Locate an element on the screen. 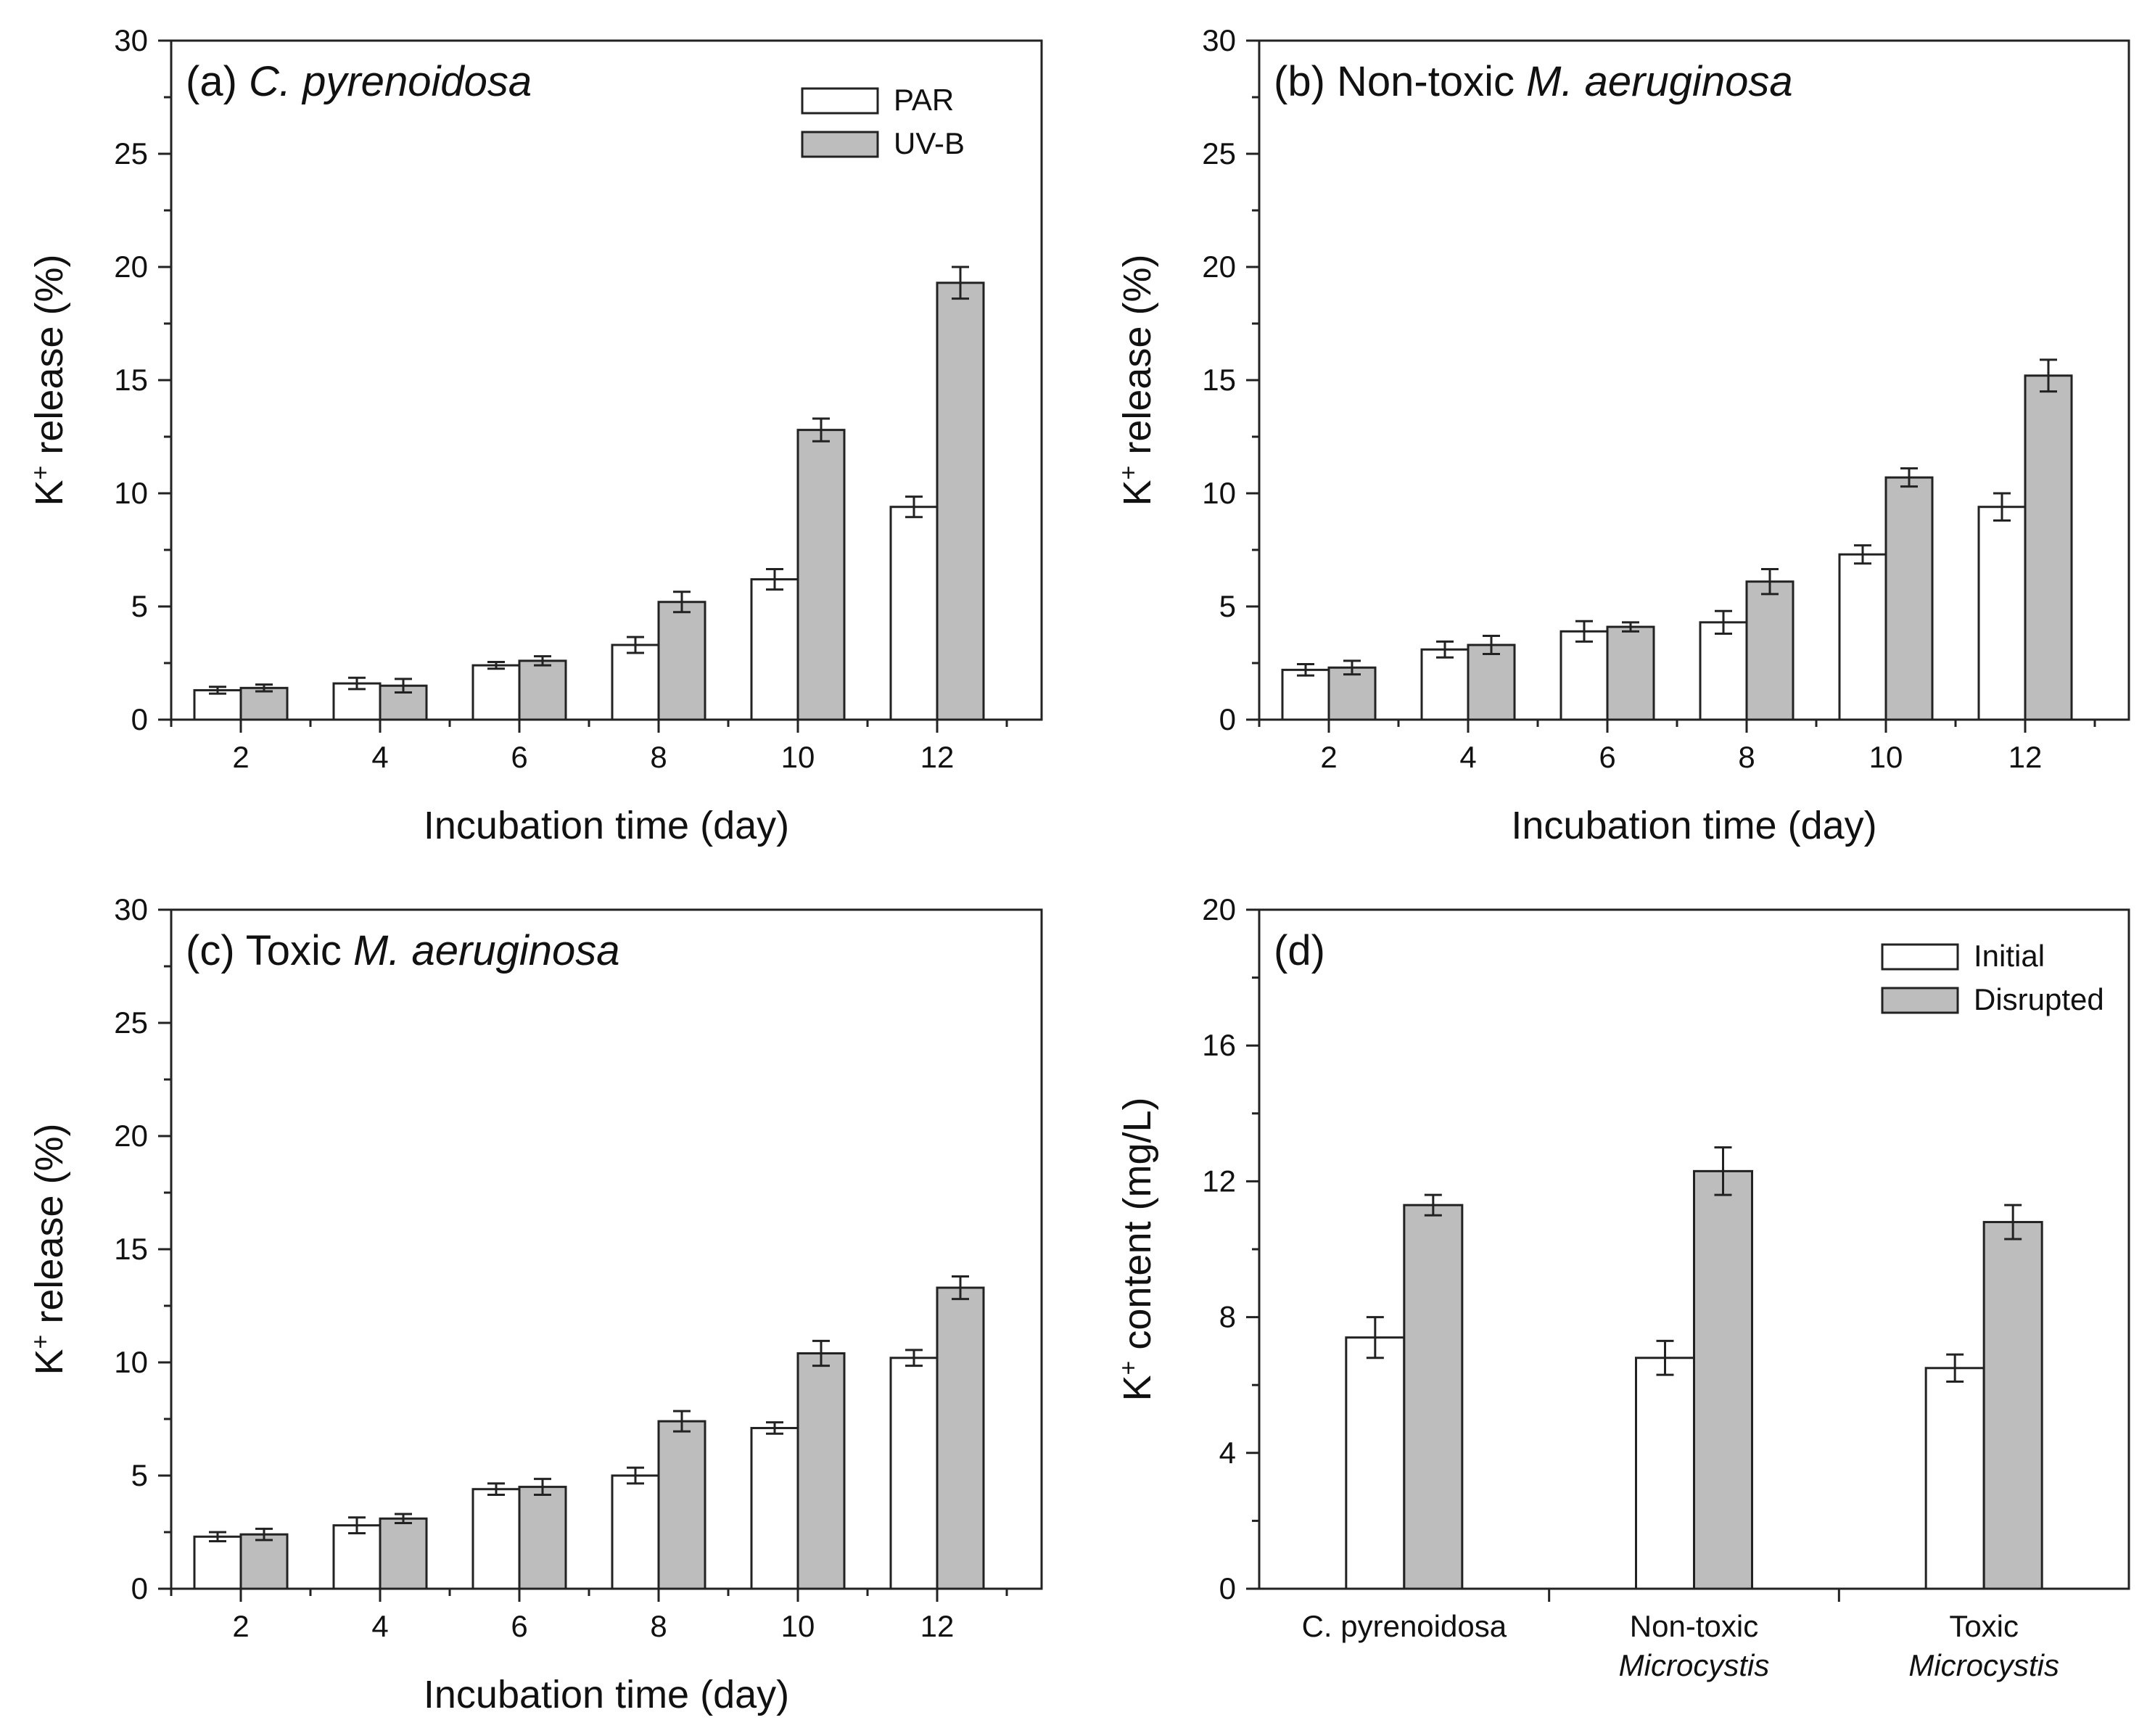  legend-label: UV-B is located at coordinates (930, 143).